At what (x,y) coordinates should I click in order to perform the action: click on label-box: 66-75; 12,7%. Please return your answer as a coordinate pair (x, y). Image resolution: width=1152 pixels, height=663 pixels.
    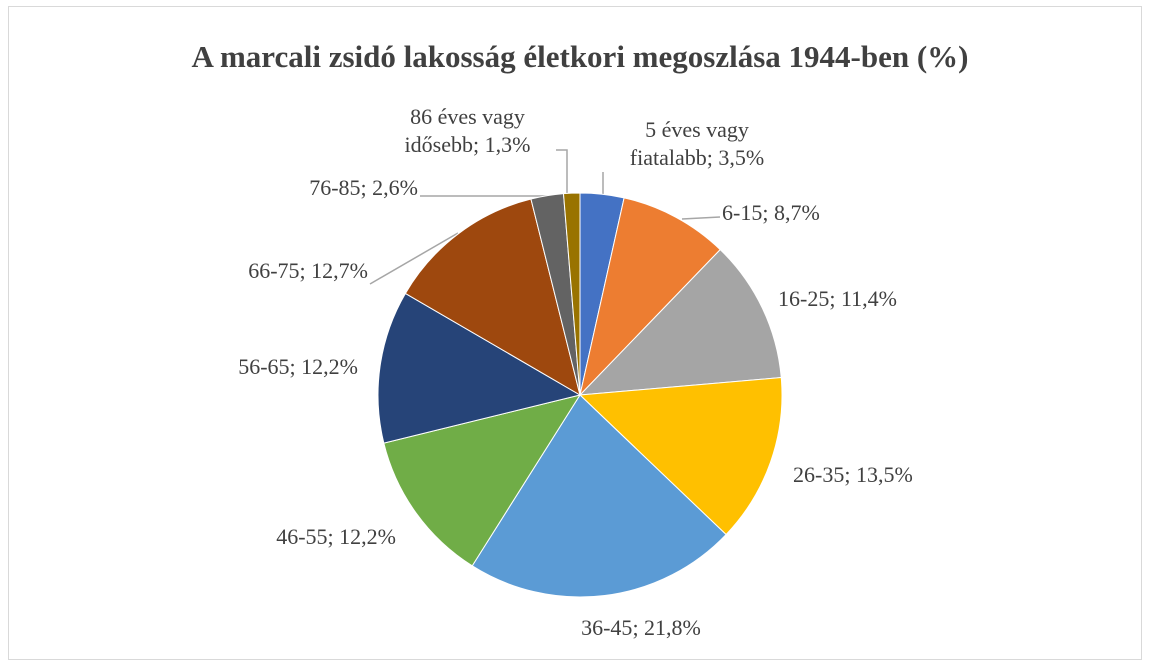
    Looking at the image, I should click on (258, 271).